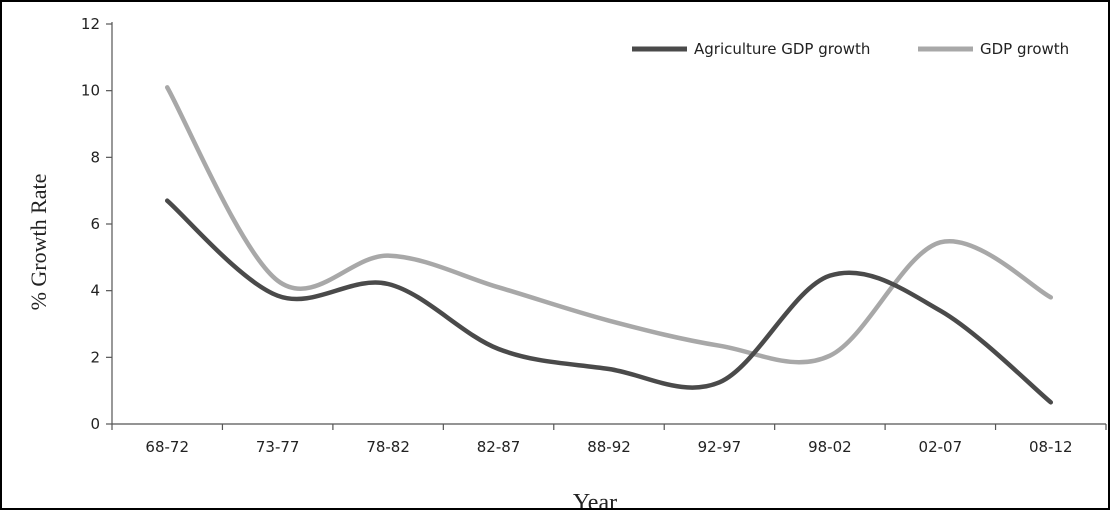  Describe the element at coordinates (95, 357) in the screenshot. I see `y-tick-label: 2` at that location.